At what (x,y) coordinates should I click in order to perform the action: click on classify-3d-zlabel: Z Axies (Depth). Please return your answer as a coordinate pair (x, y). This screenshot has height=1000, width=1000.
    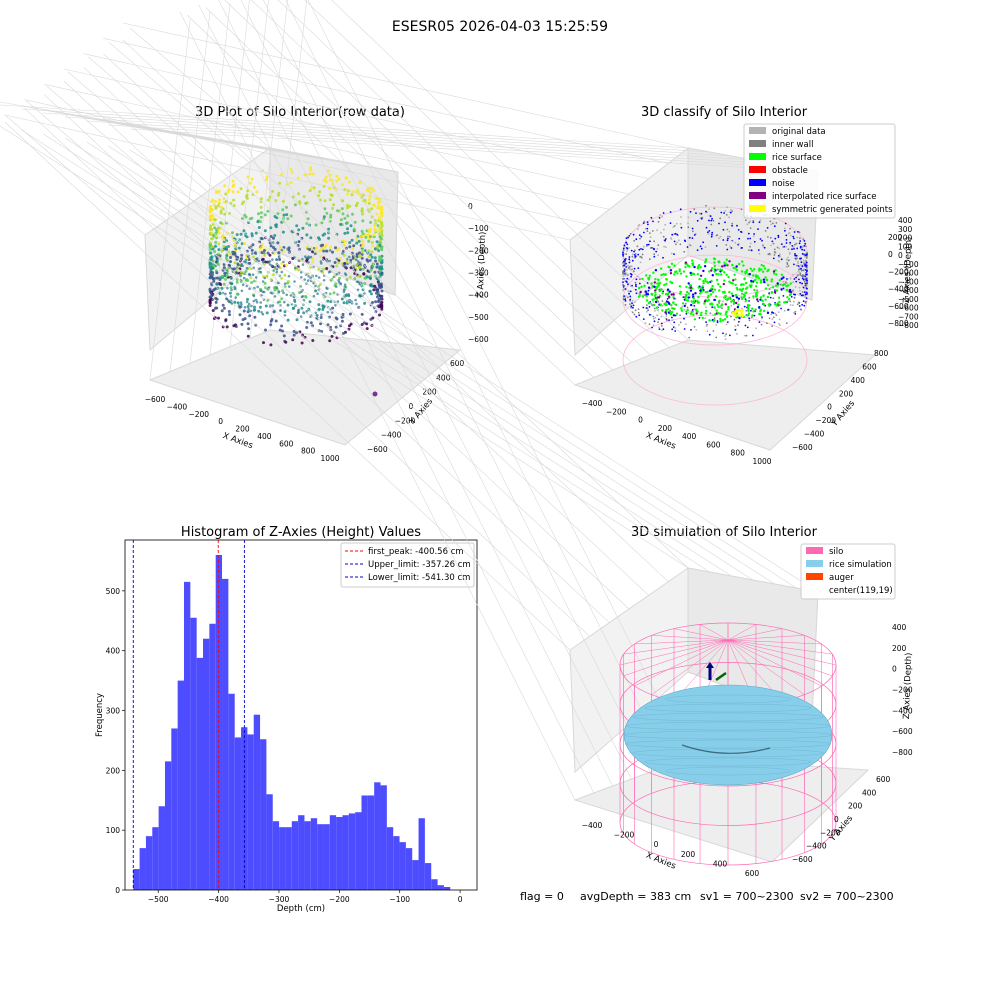
    Looking at the image, I should click on (908, 269).